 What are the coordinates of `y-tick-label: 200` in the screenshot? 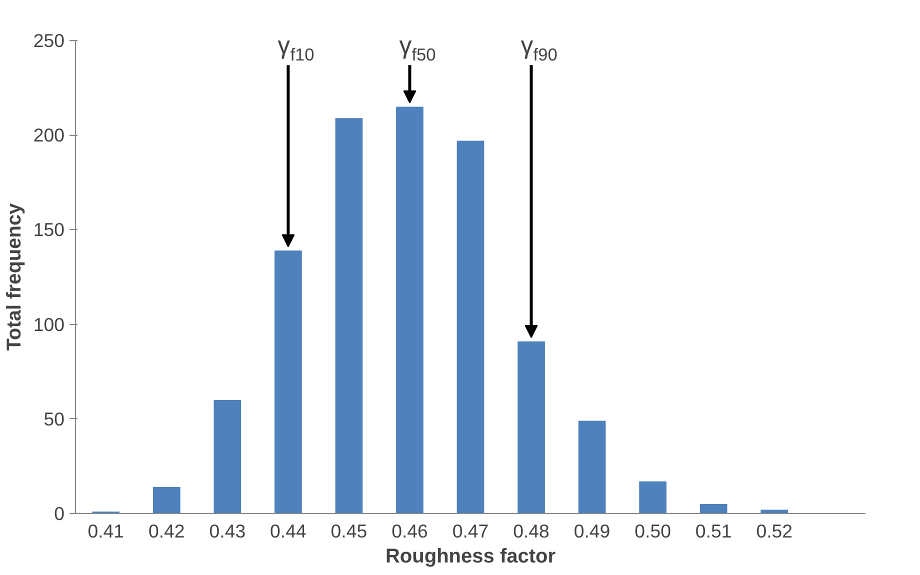 It's located at (49, 135).